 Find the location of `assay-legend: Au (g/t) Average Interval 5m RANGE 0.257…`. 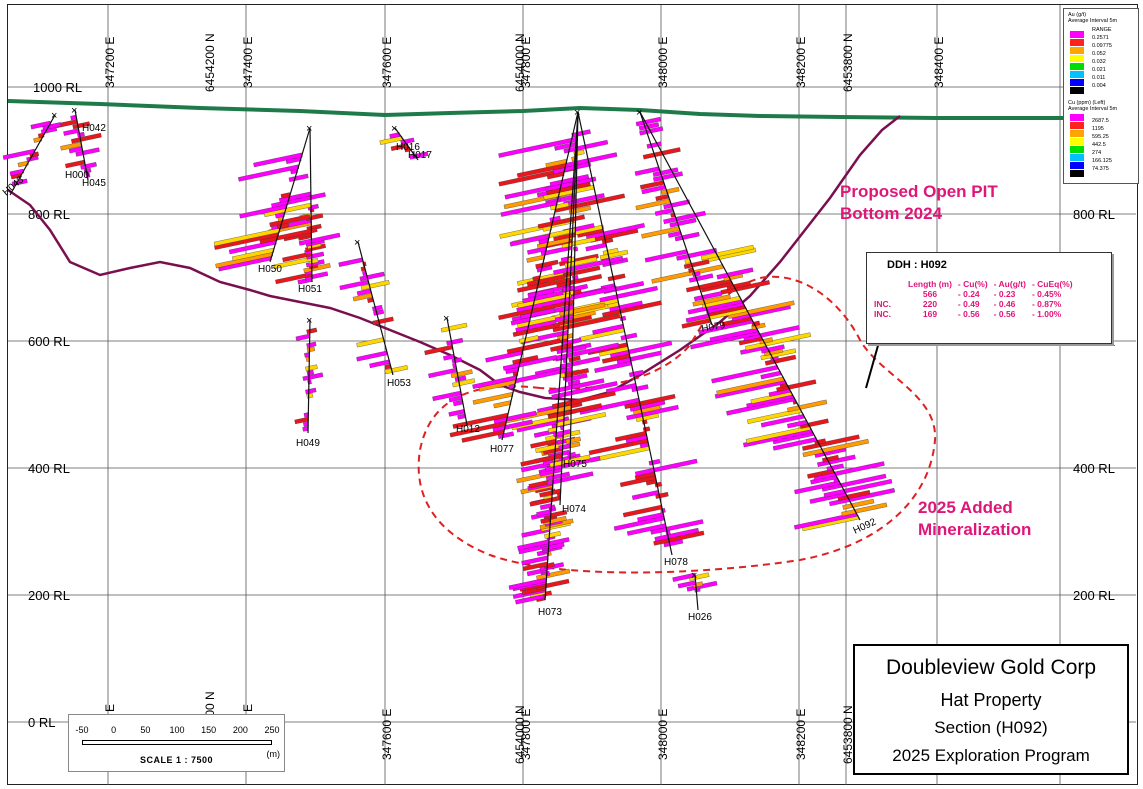

assay-legend: Au (g/t) Average Interval 5m RANGE 0.257… is located at coordinates (1101, 96).